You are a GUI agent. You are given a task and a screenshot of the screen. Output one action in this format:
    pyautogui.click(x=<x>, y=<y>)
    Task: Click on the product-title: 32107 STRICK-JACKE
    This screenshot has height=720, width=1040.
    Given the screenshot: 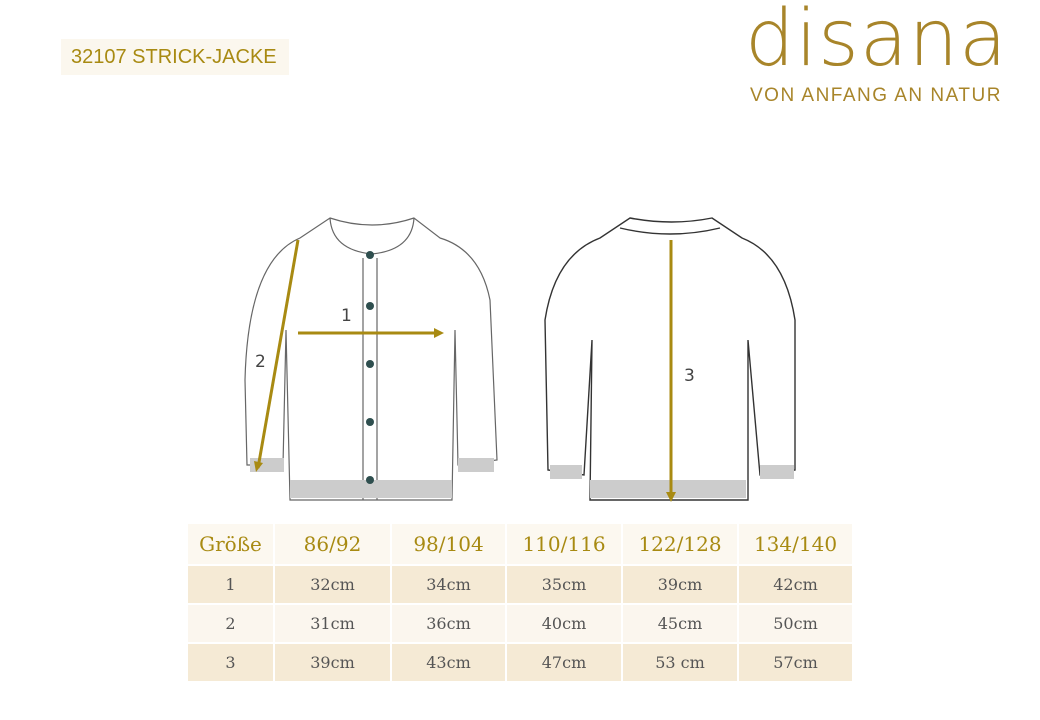 What is the action you would take?
    pyautogui.click(x=175, y=57)
    